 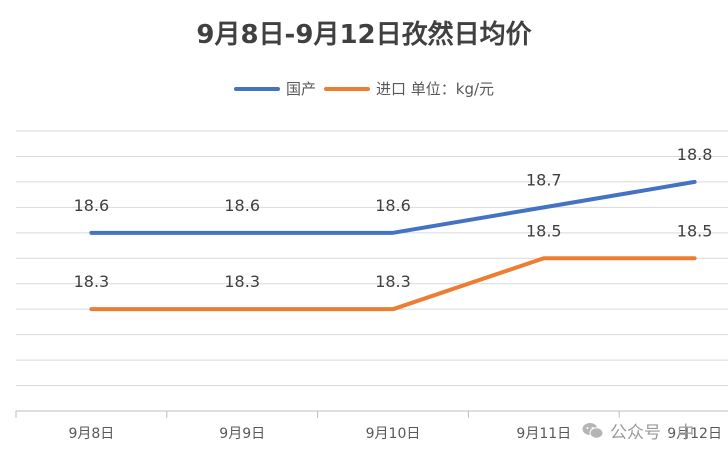 I want to click on legend: 国产 进口 单位：kg/元, so click(x=364, y=88).